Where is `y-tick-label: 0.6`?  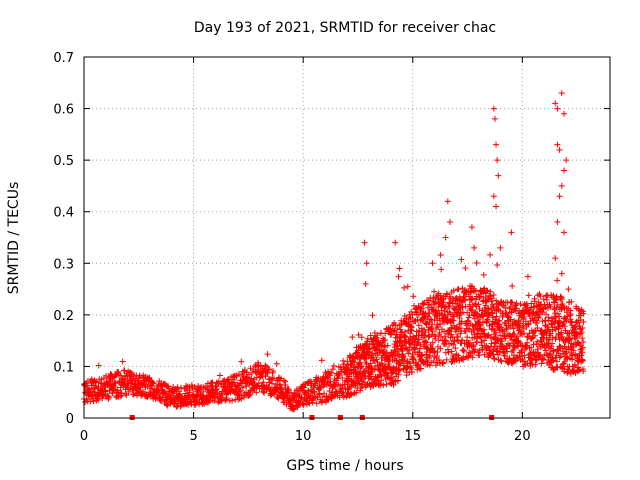
y-tick-label: 0.6 is located at coordinates (63, 110).